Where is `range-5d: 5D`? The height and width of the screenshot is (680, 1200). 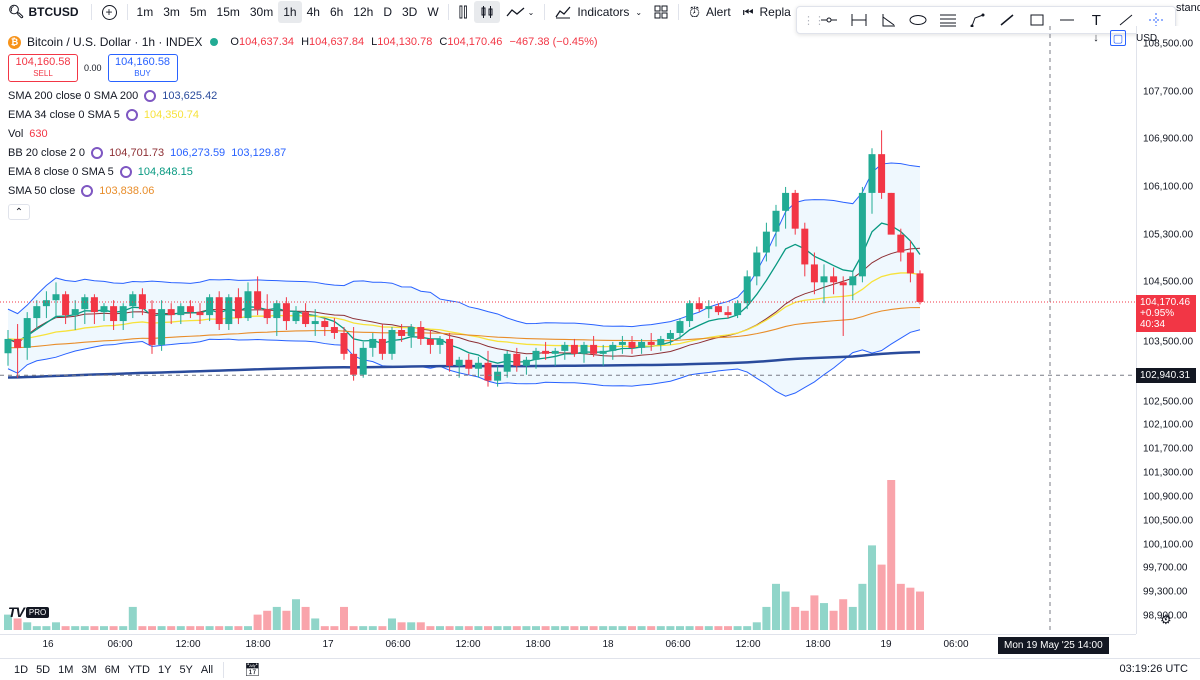 range-5d: 5D is located at coordinates (43, 669).